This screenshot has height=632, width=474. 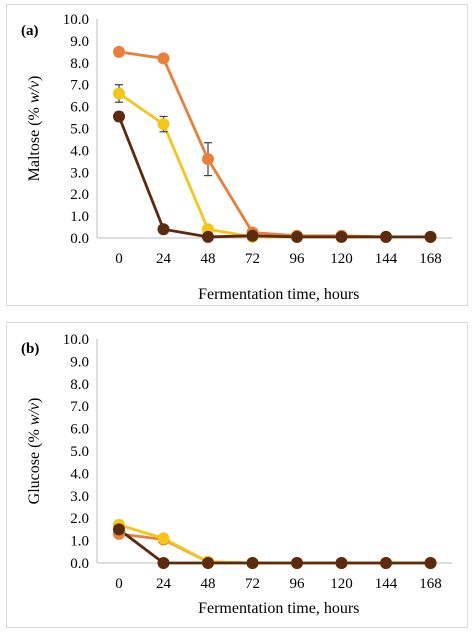 I want to click on y-axis-title: Glucose (% w/v), so click(x=34, y=451).